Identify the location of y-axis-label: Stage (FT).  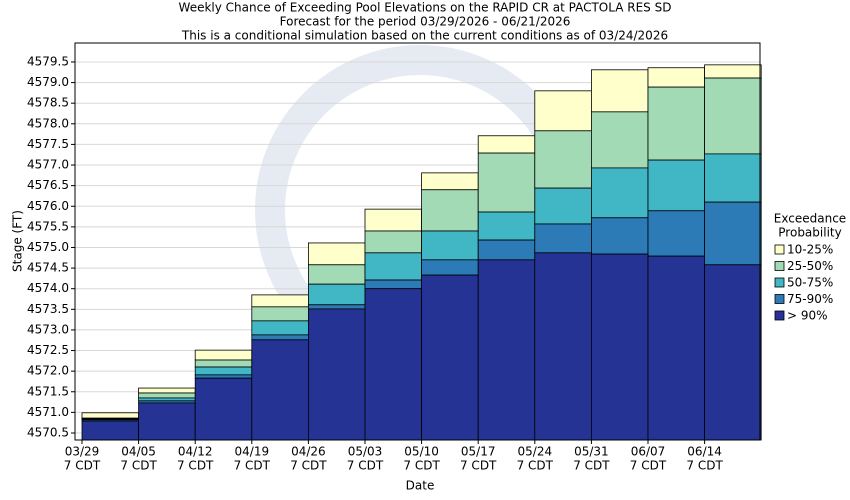
(18, 241).